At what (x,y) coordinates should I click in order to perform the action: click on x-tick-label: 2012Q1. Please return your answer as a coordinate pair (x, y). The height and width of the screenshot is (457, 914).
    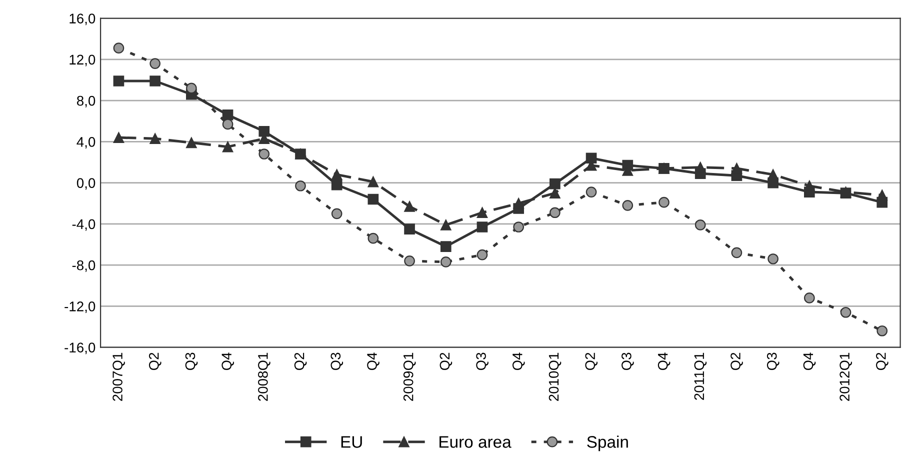
    Looking at the image, I should click on (846, 376).